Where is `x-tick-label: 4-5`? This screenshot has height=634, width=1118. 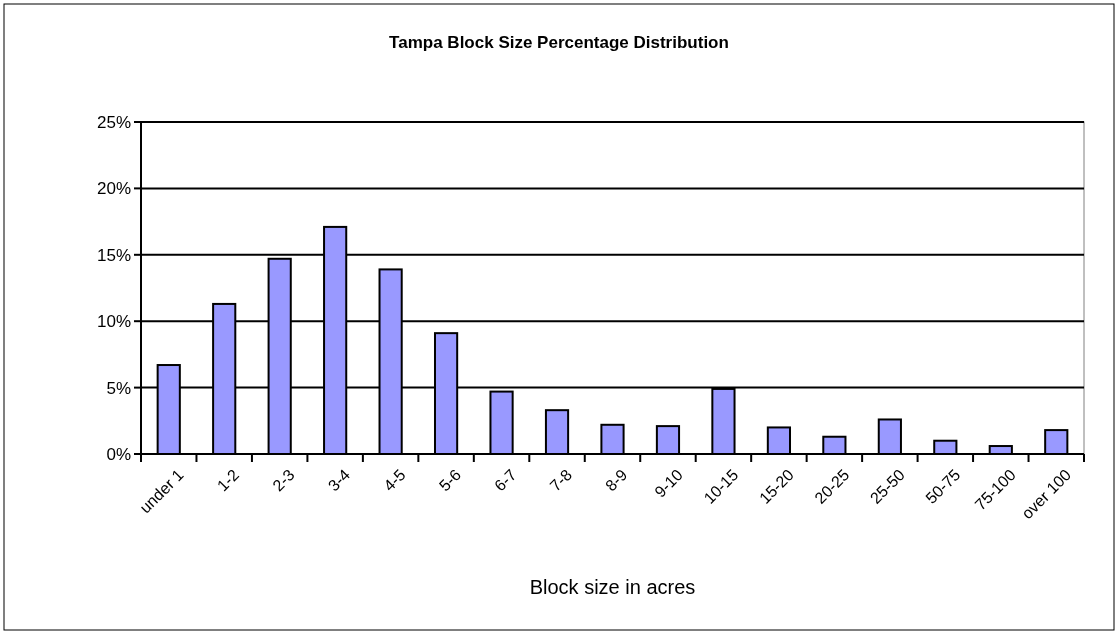 x-tick-label: 4-5 is located at coordinates (394, 480).